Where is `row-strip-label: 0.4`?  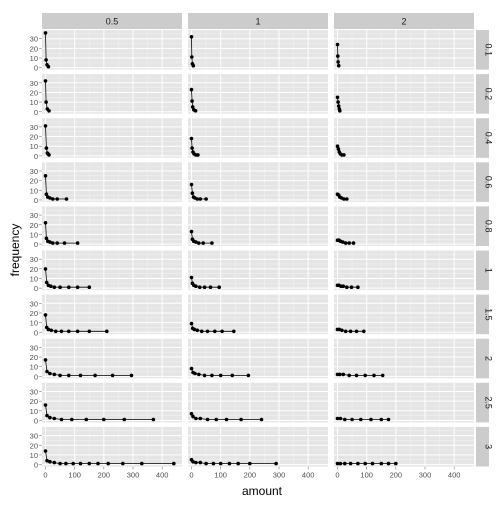
row-strip-label: 0.4 is located at coordinates (489, 138).